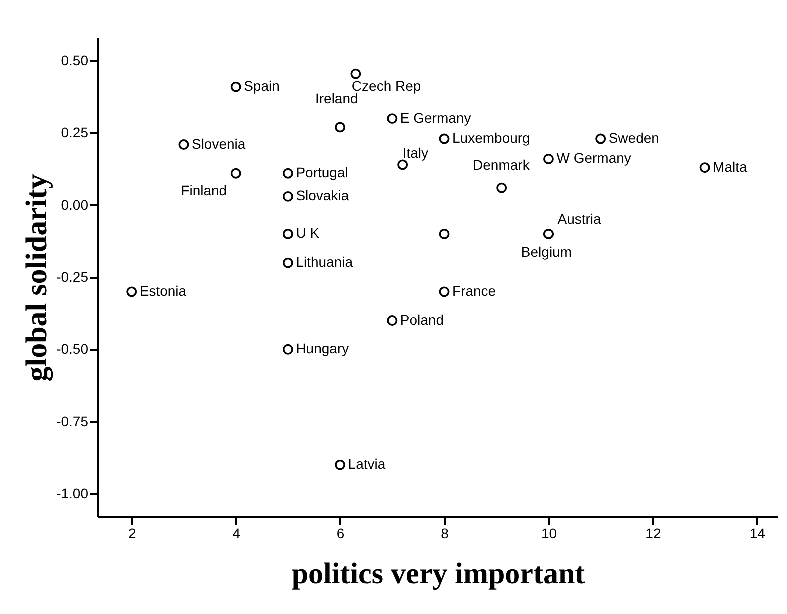 Image resolution: width=787 pixels, height=614 pixels. What do you see at coordinates (37, 278) in the screenshot?
I see `y-axis-title: global solidarity` at bounding box center [37, 278].